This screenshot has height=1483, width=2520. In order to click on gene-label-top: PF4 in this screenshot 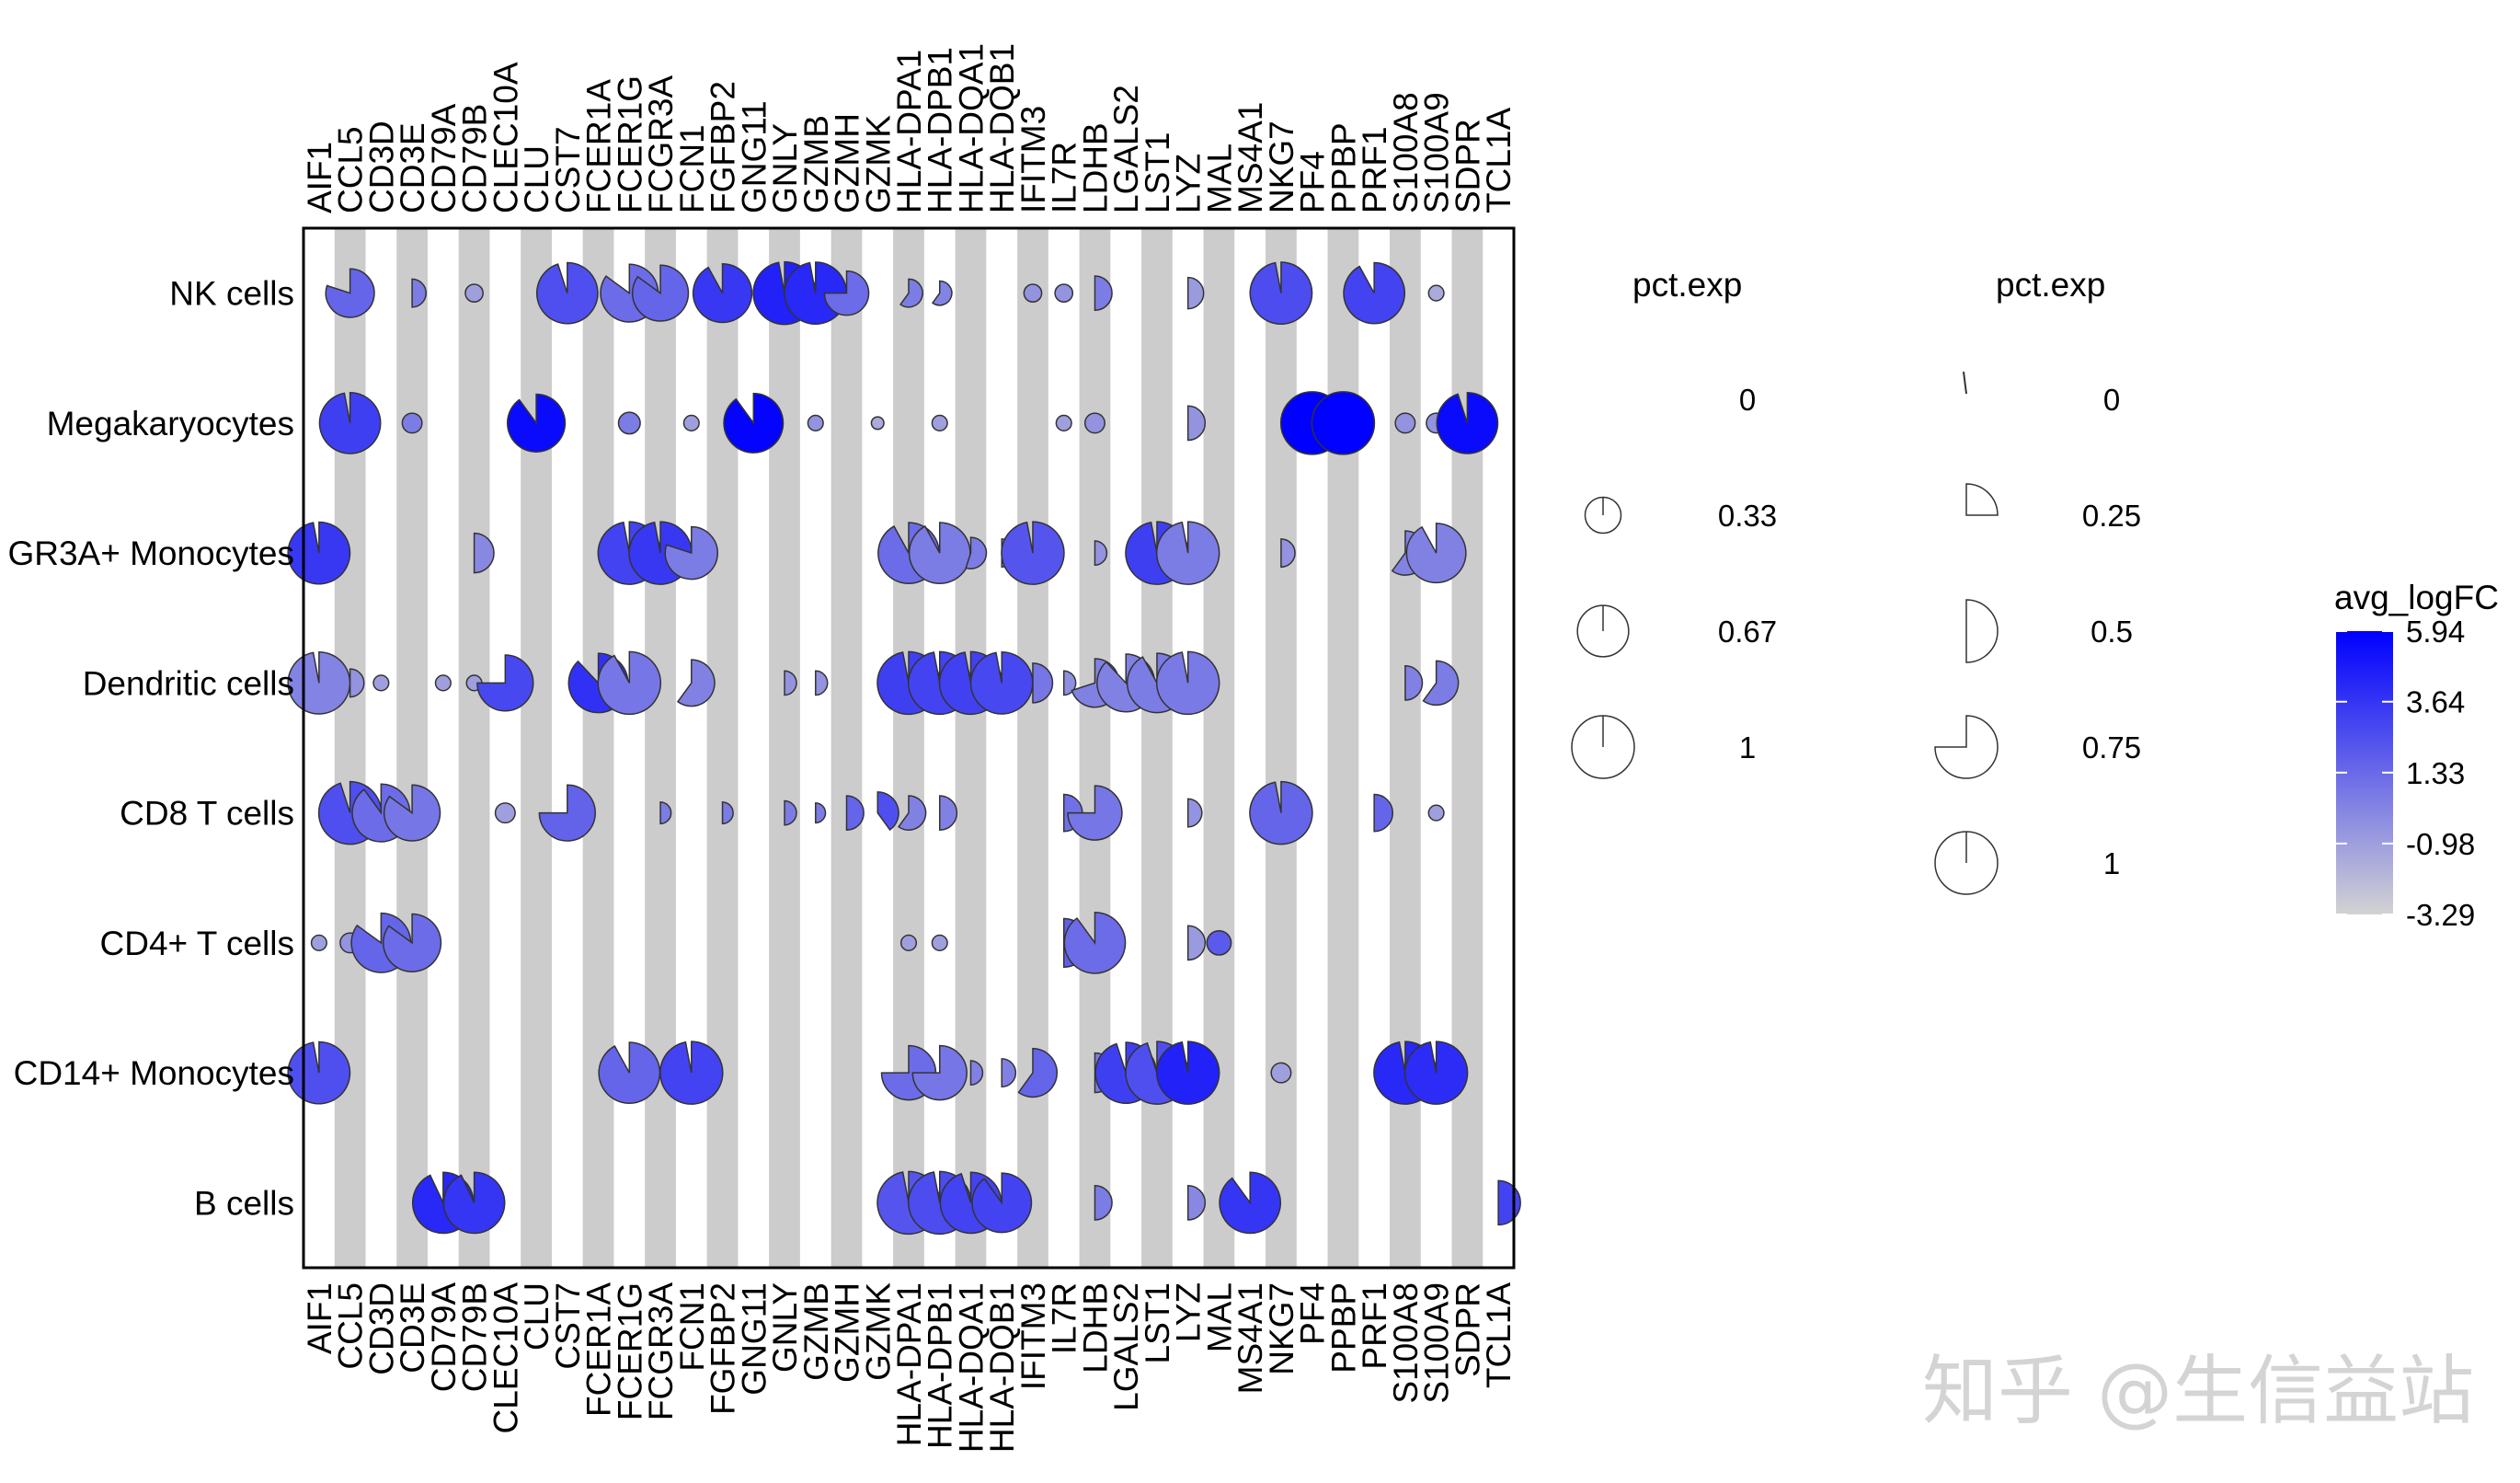, I will do `click(1313, 182)`.